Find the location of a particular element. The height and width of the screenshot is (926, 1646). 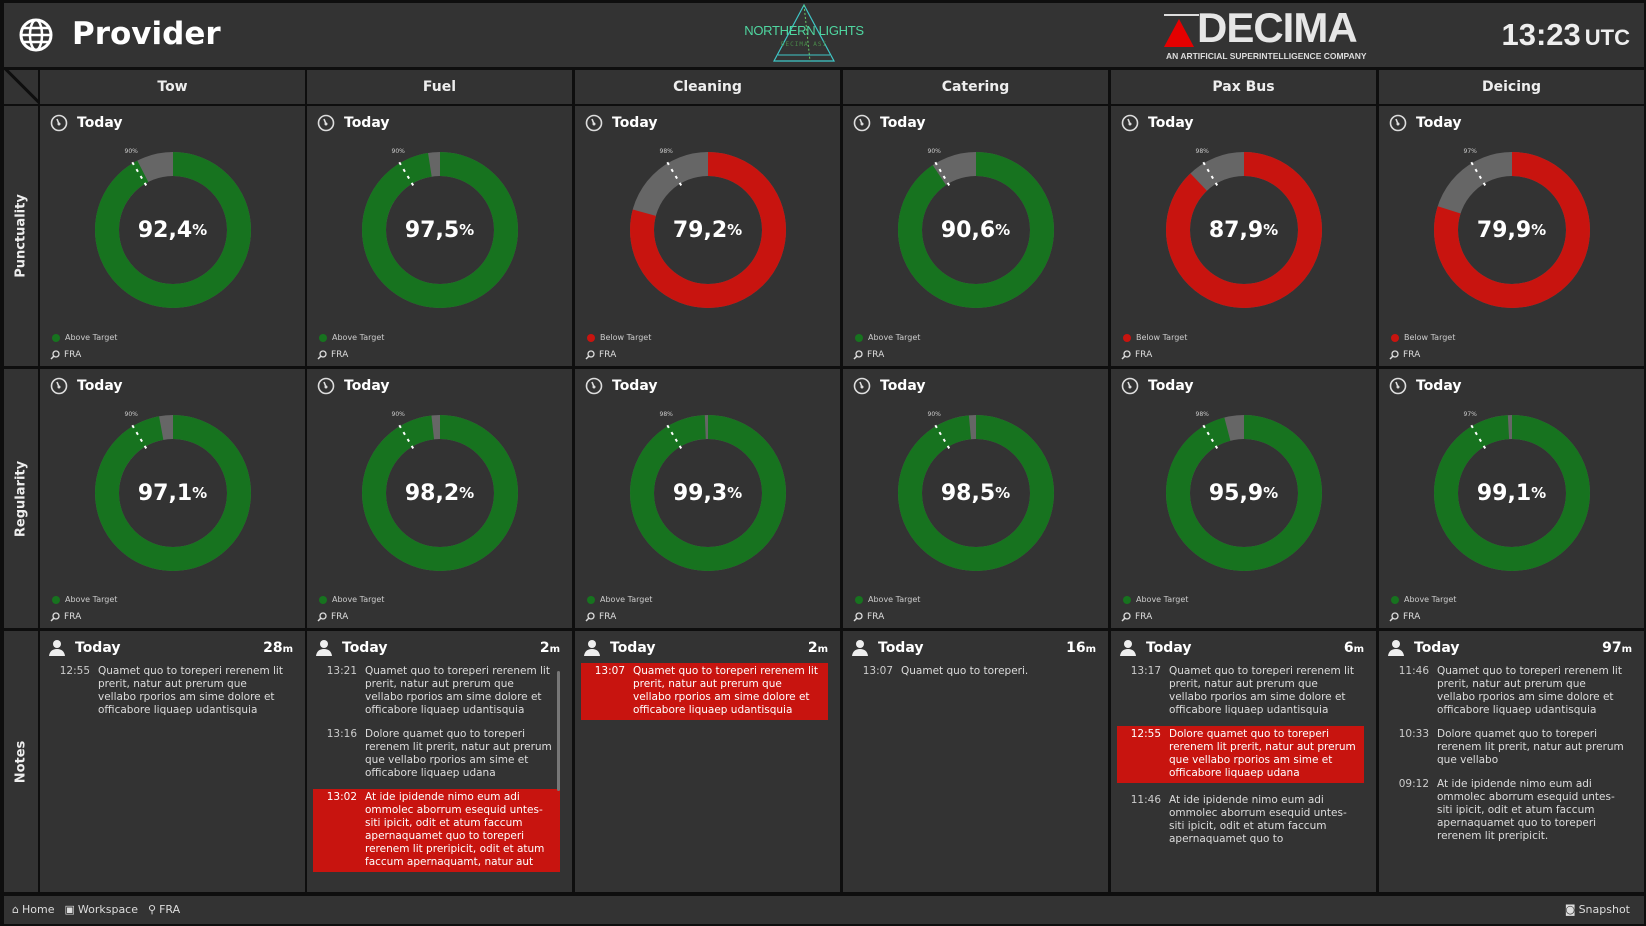

punctuality-tile: Today 97,5% 90% Above Target FRA is located at coordinates (439, 236).